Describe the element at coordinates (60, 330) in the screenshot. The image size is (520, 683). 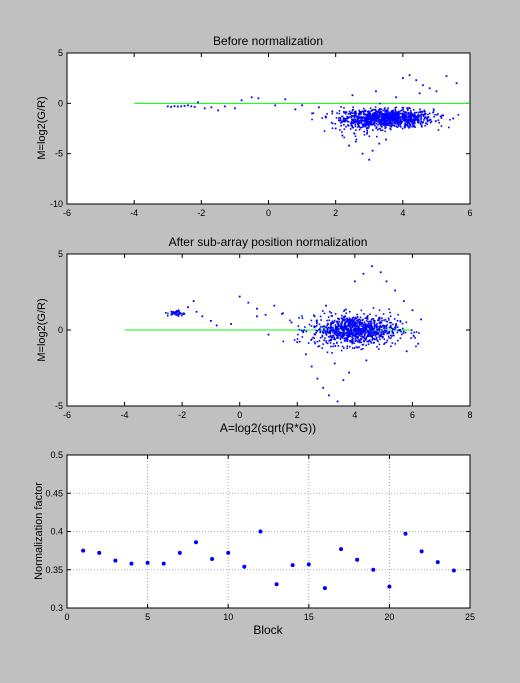
I see `y-tick-label: 0` at that location.